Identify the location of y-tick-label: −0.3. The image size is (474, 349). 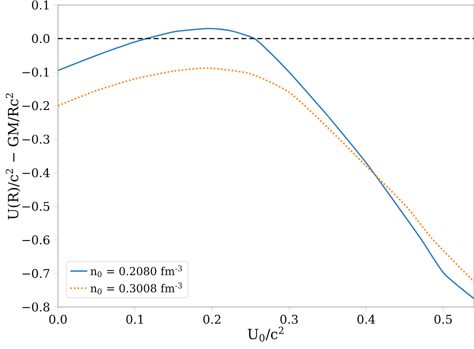
(36, 139).